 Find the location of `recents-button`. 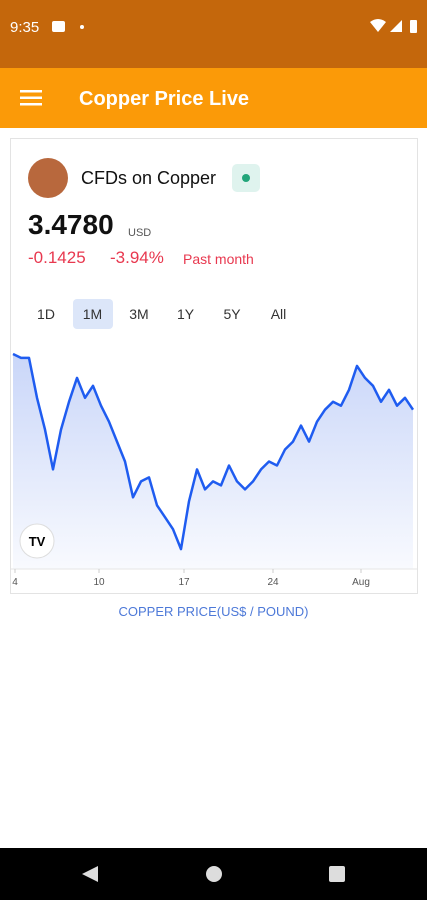

recents-button is located at coordinates (337, 874).